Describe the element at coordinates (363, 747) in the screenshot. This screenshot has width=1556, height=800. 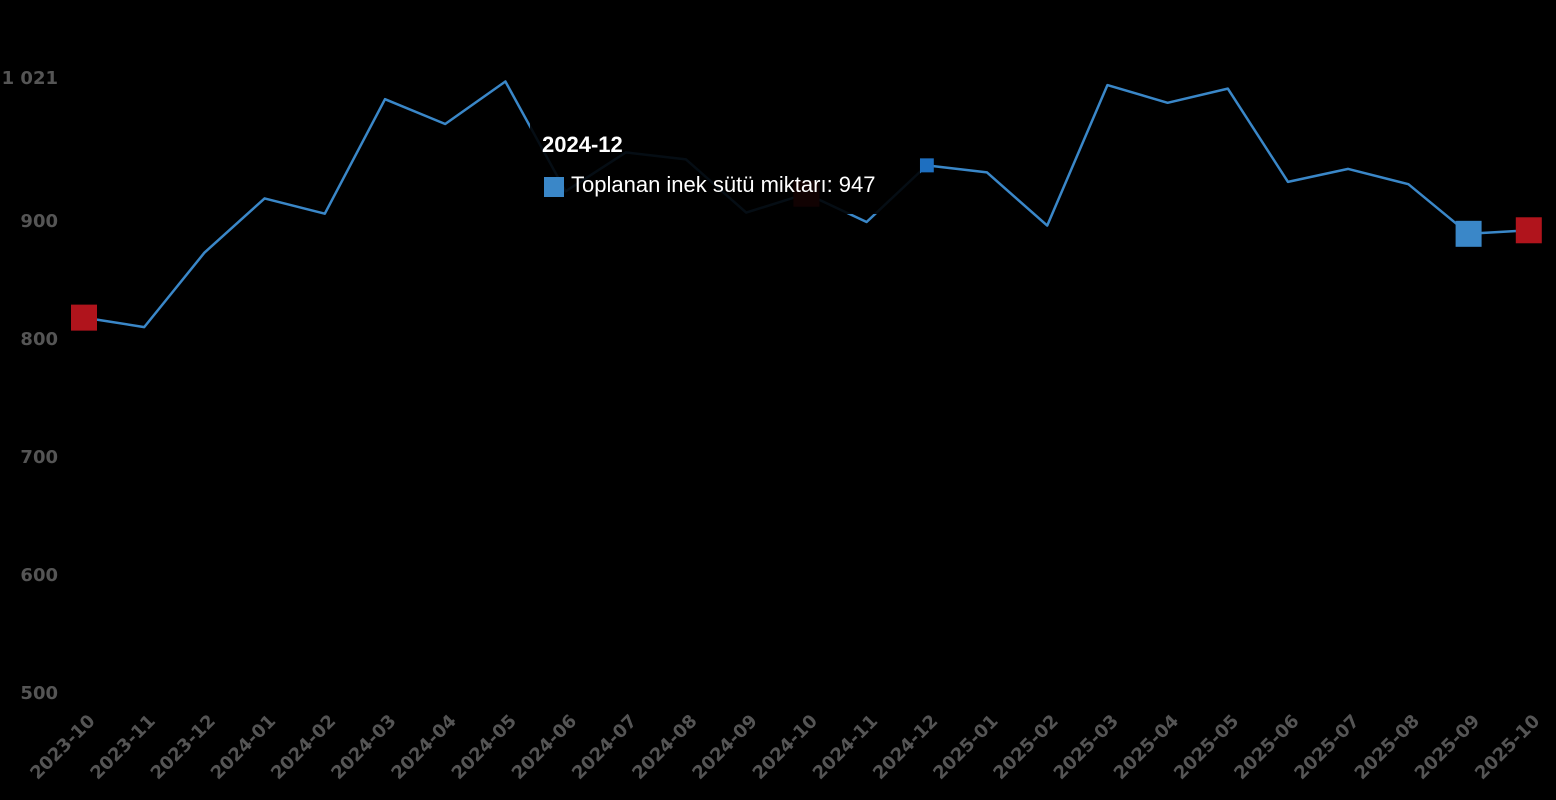
I see `x-tick-label: 2024-03` at that location.